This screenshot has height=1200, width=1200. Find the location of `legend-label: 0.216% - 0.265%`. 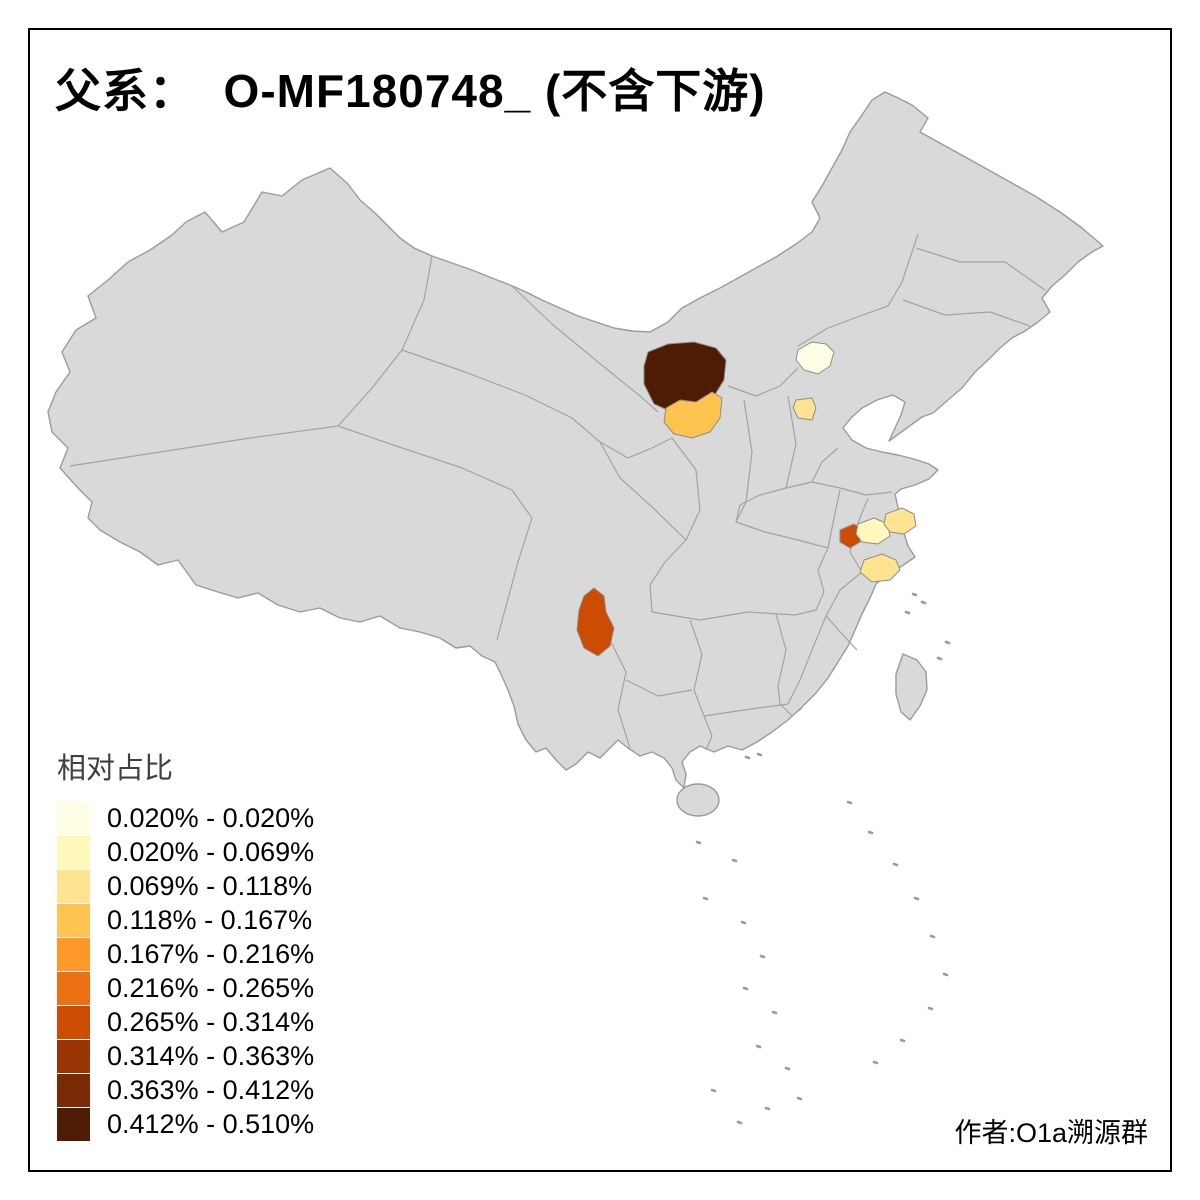

legend-label: 0.216% - 0.265% is located at coordinates (211, 987).